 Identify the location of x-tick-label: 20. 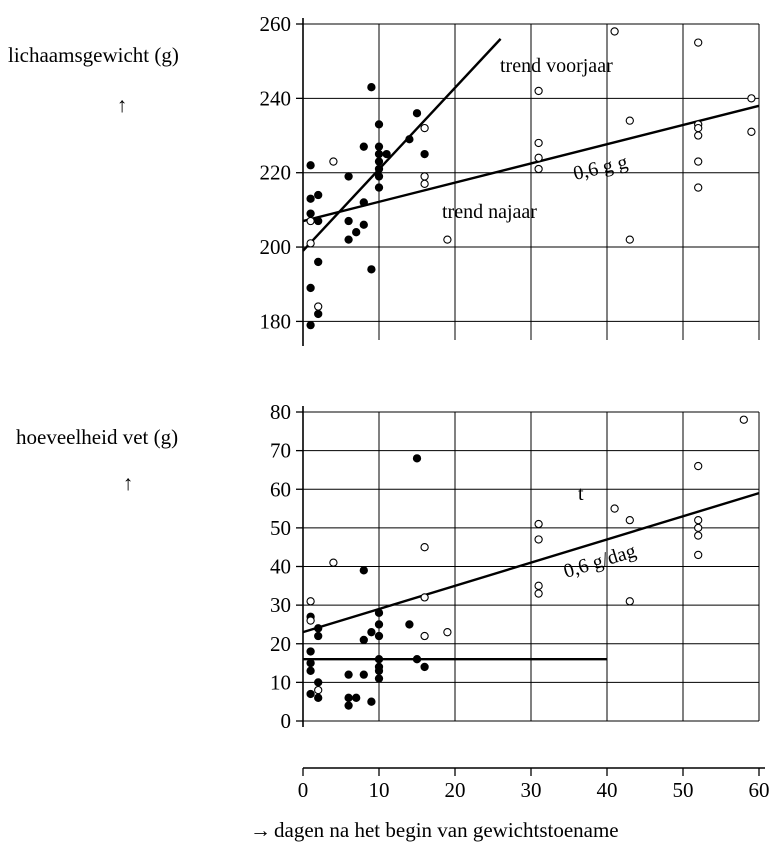
(455, 790).